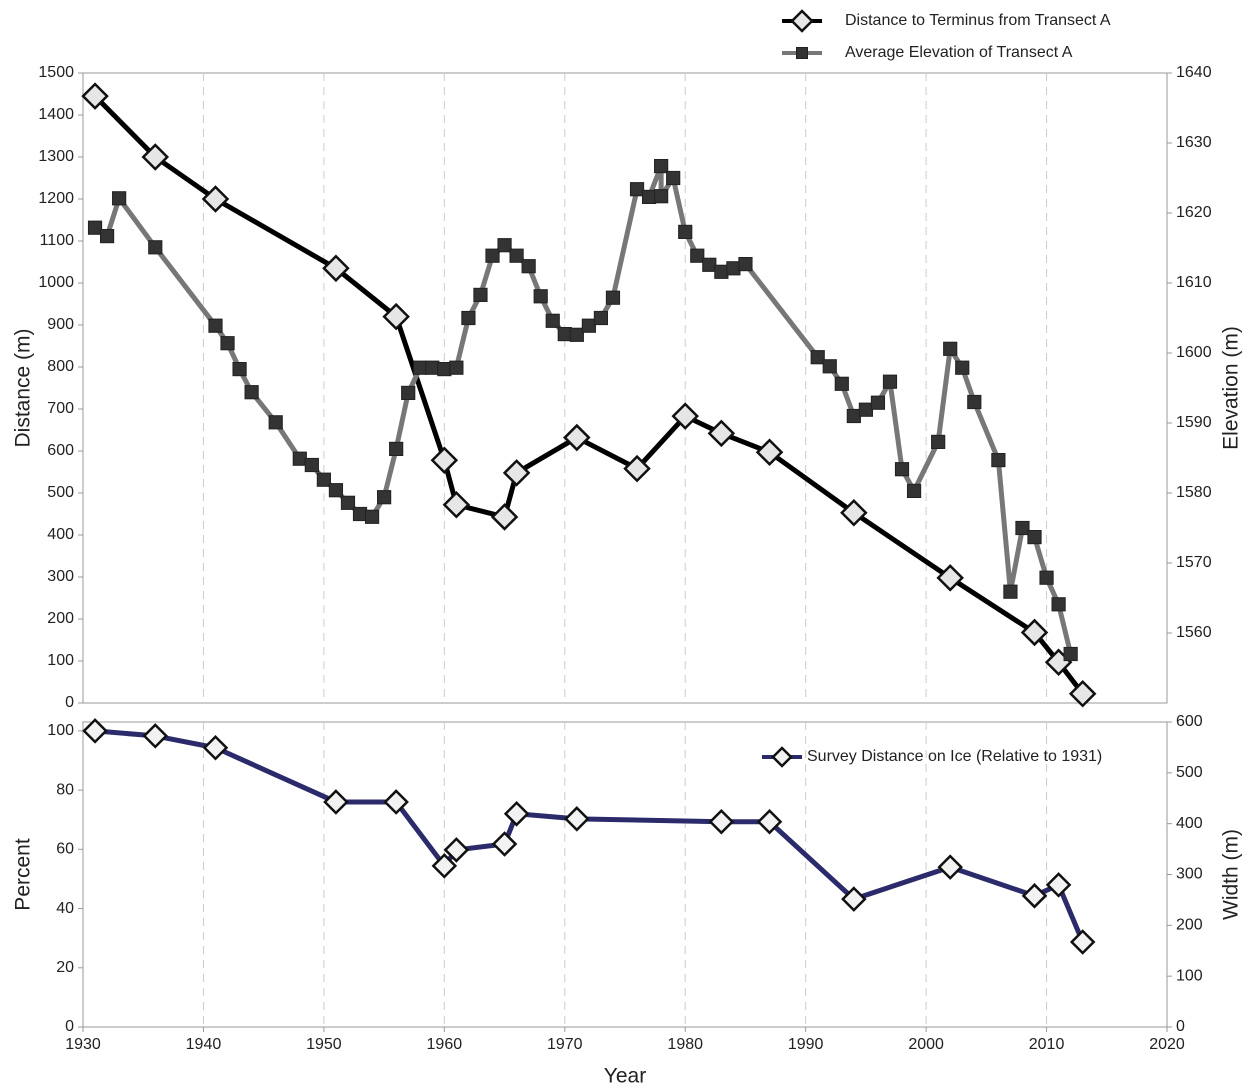  Describe the element at coordinates (60, 492) in the screenshot. I see `y-tick-label: 500` at that location.